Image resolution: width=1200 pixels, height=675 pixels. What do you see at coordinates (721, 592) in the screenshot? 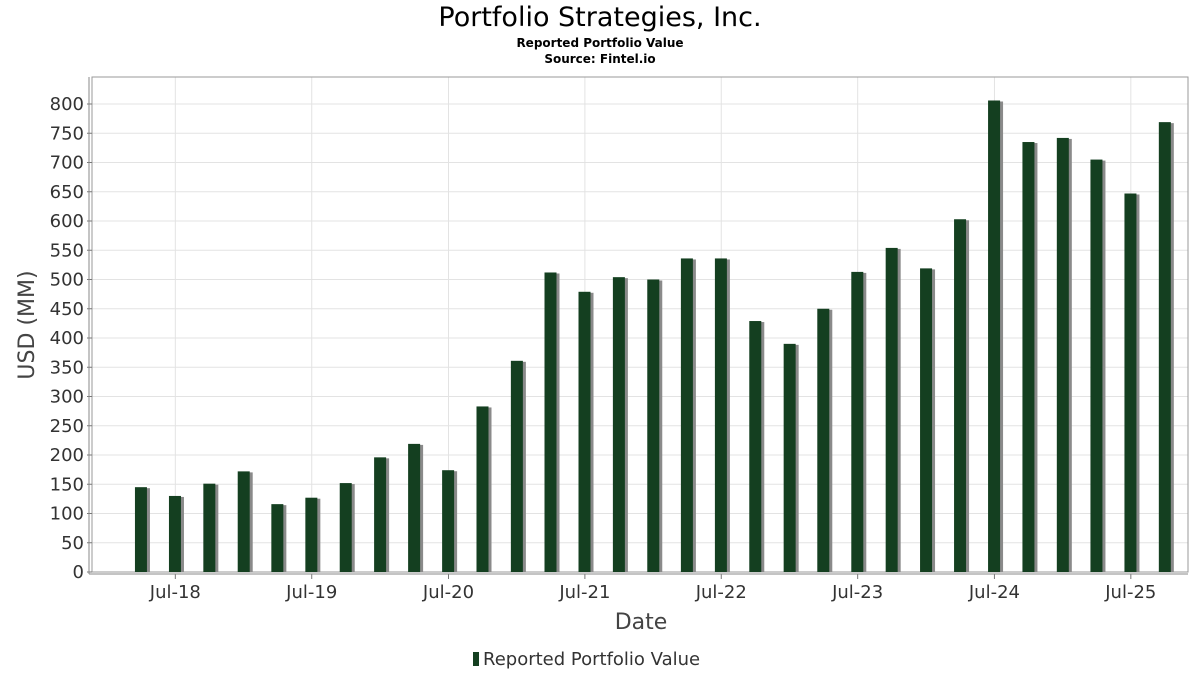
I see `x-tick-label: Jul-22` at bounding box center [721, 592].